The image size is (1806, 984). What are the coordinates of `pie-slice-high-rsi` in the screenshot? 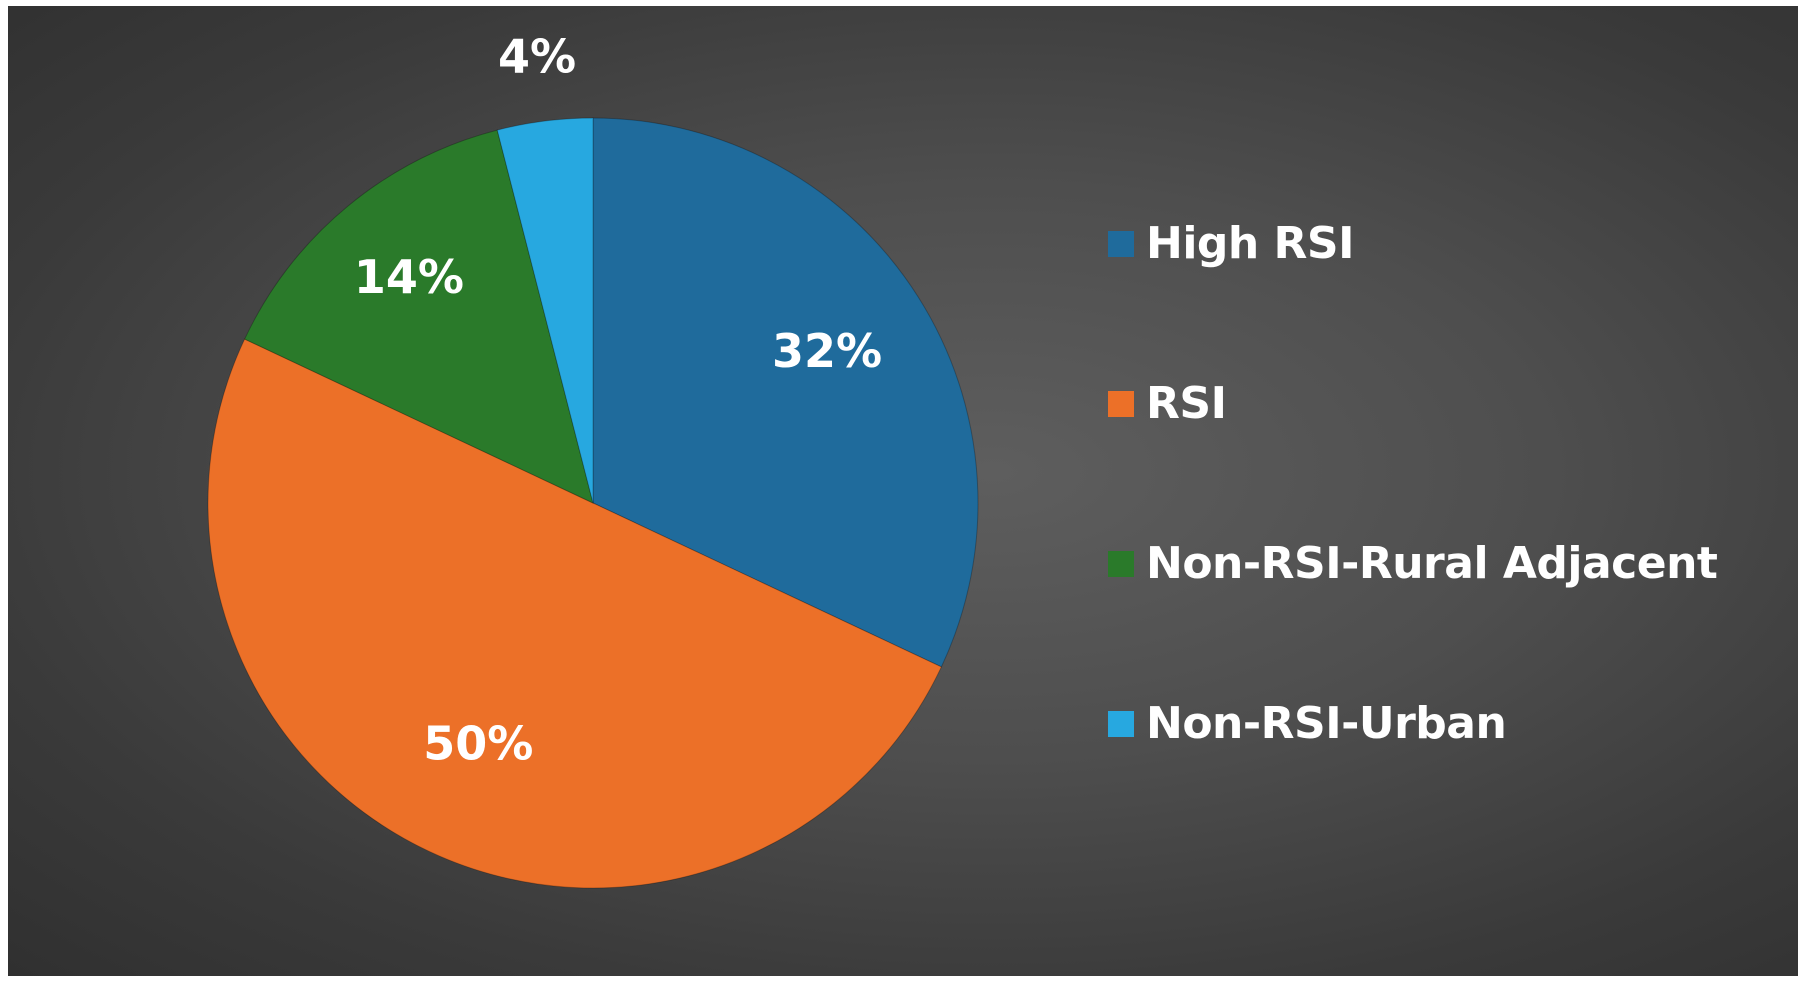 It's located at (785, 392).